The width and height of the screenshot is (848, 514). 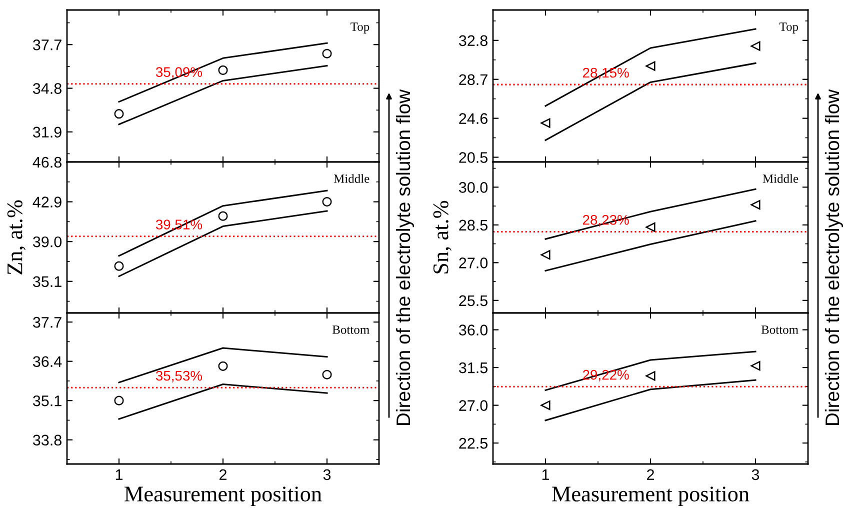 What do you see at coordinates (473, 300) in the screenshot?
I see `y-tick-label: 25.5` at bounding box center [473, 300].